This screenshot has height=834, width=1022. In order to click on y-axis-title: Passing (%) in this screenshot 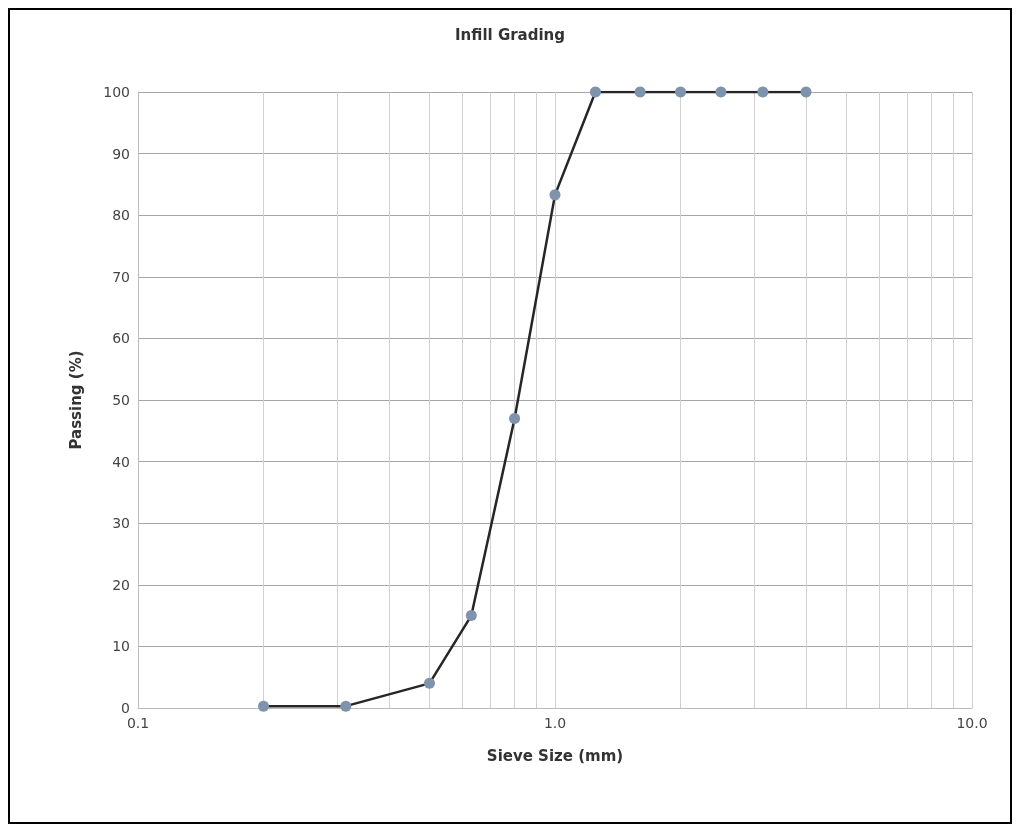, I will do `click(75, 400)`.